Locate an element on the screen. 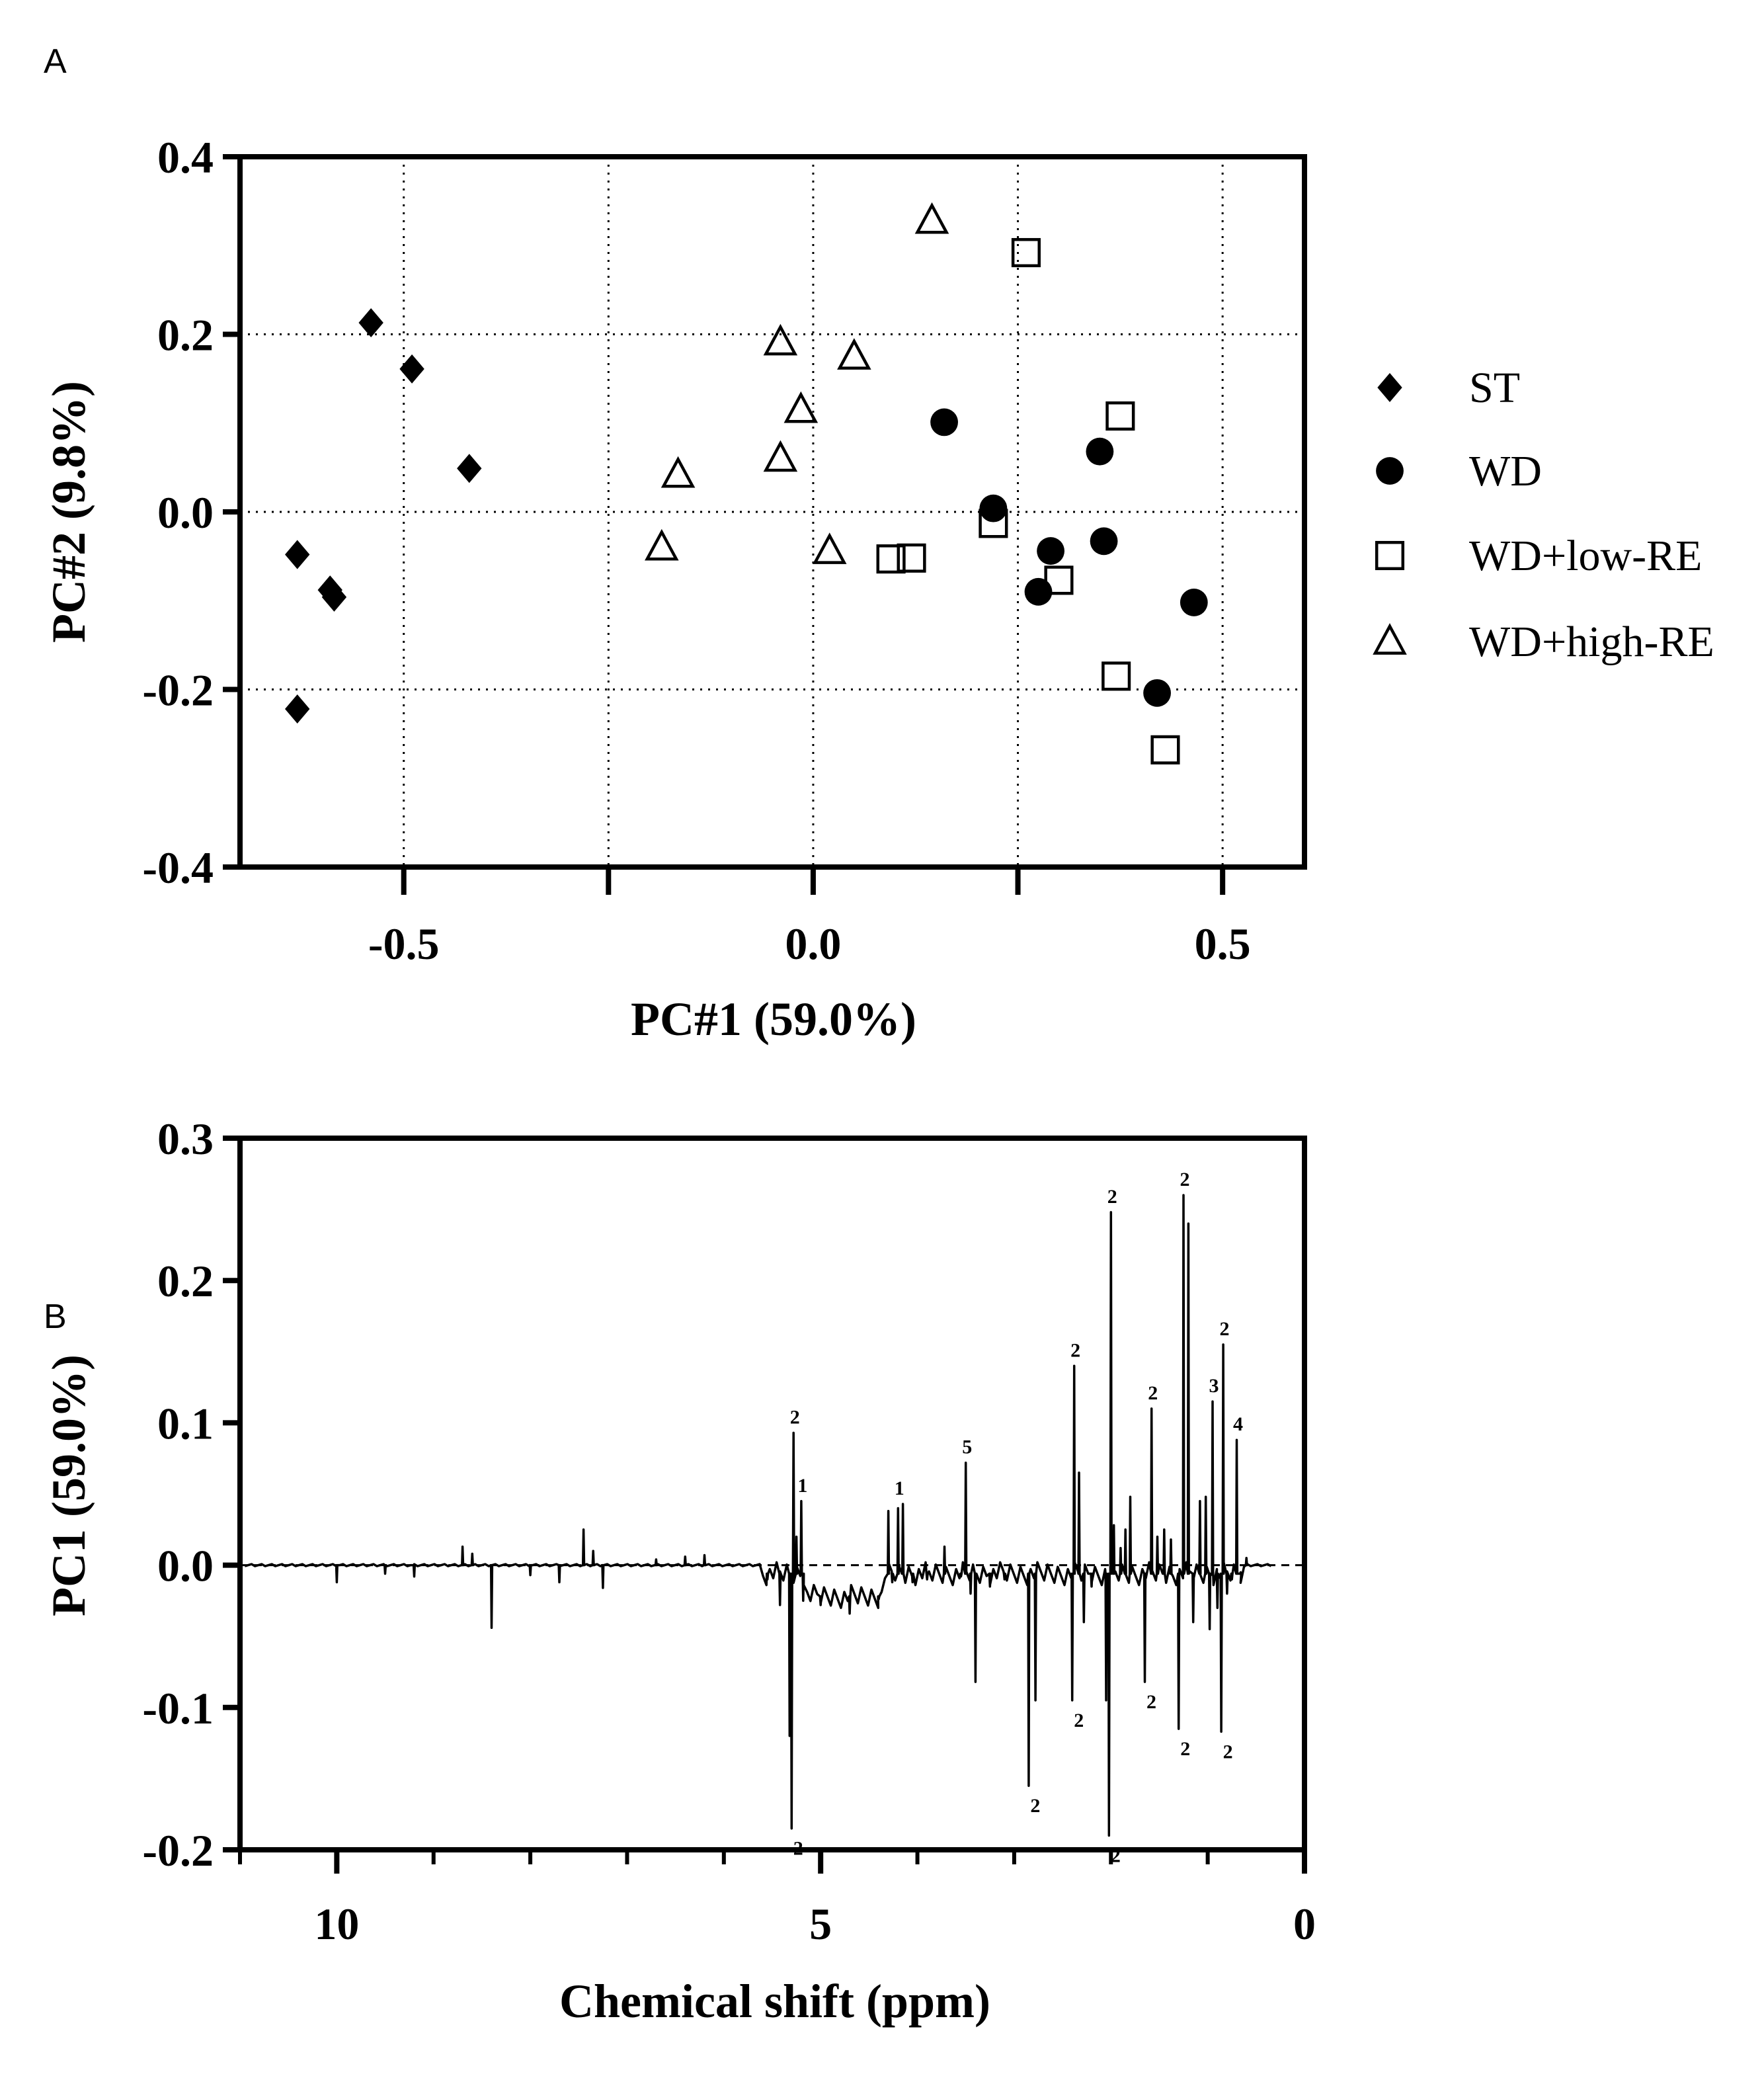 The image size is (1764, 2074). panel-a-ytick-label-3: 0.2 is located at coordinates (185, 335).